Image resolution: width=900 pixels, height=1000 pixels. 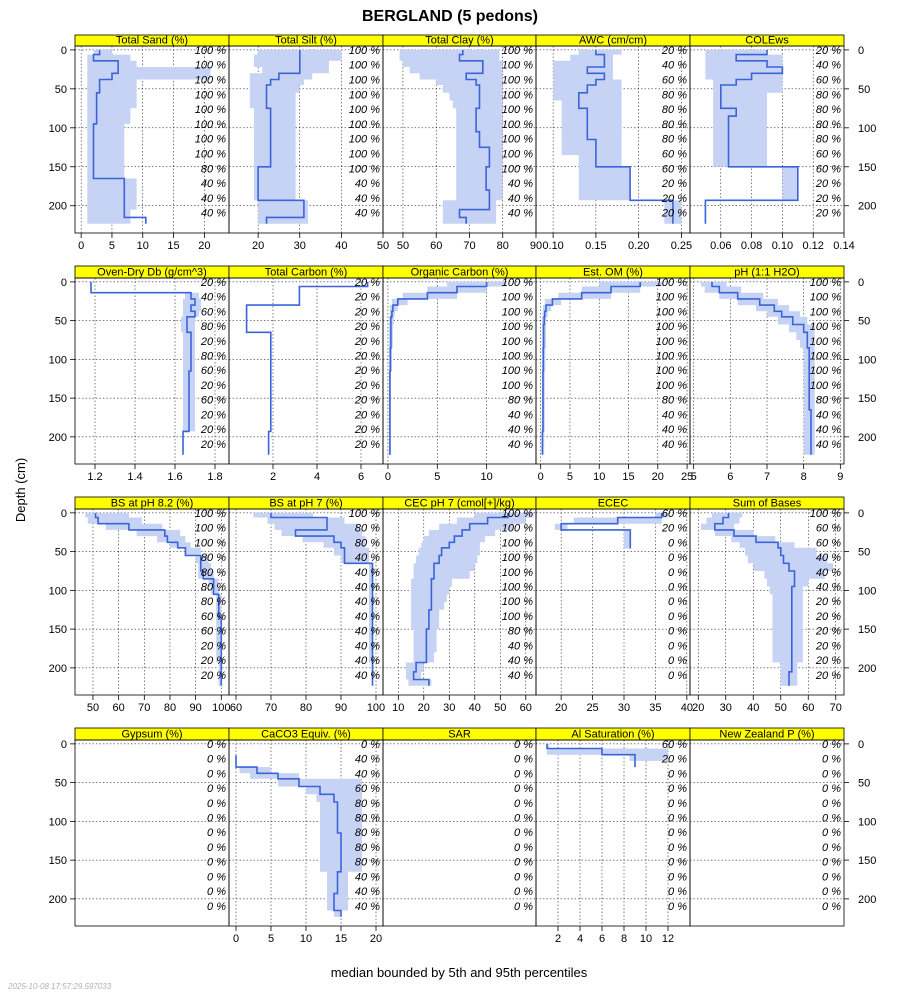 What do you see at coordinates (214, 477) in the screenshot?
I see `x-tick-label: 1.8` at bounding box center [214, 477].